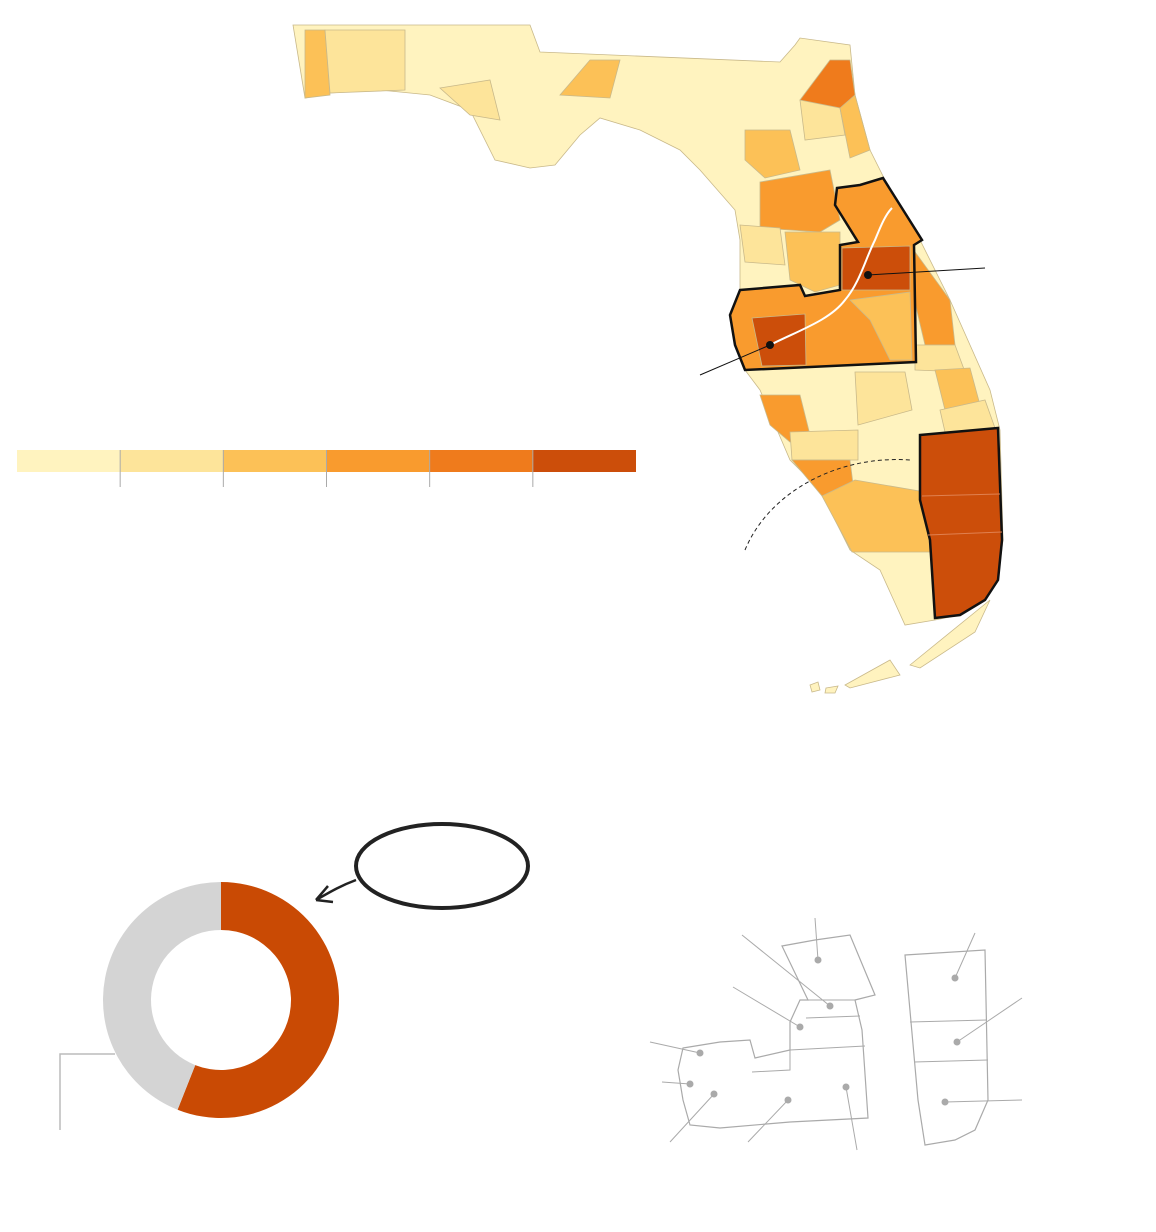  Describe the element at coordinates (442, 866) in the screenshot. I see `sketch-circle` at that location.